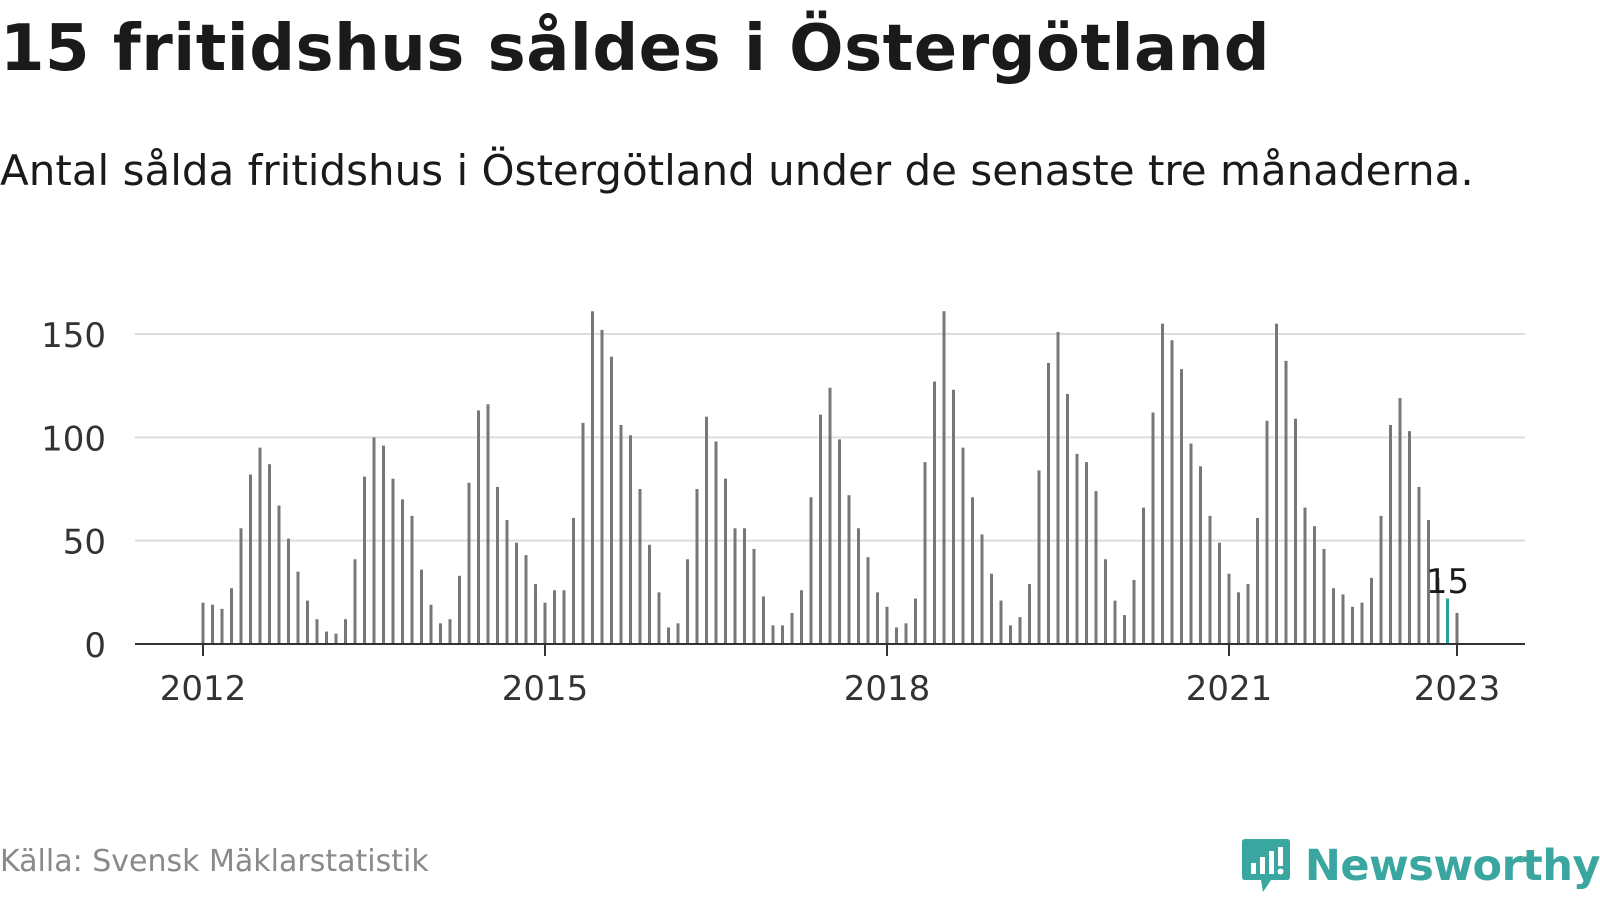  What do you see at coordinates (73, 439) in the screenshot?
I see `y-tick-label: 100` at bounding box center [73, 439].